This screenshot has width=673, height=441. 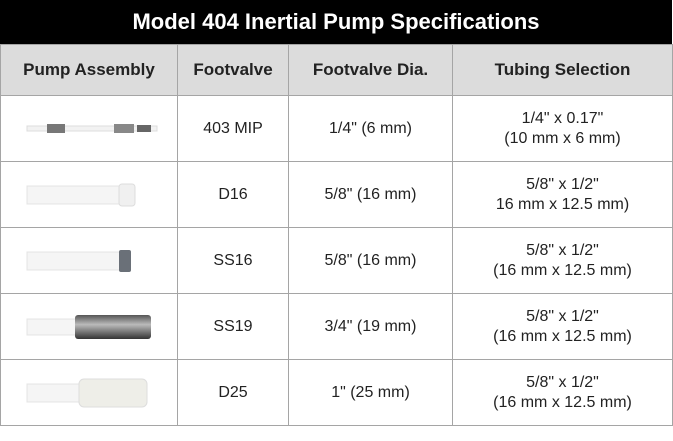 I want to click on header-cell: Tubing Selection, so click(x=562, y=70).